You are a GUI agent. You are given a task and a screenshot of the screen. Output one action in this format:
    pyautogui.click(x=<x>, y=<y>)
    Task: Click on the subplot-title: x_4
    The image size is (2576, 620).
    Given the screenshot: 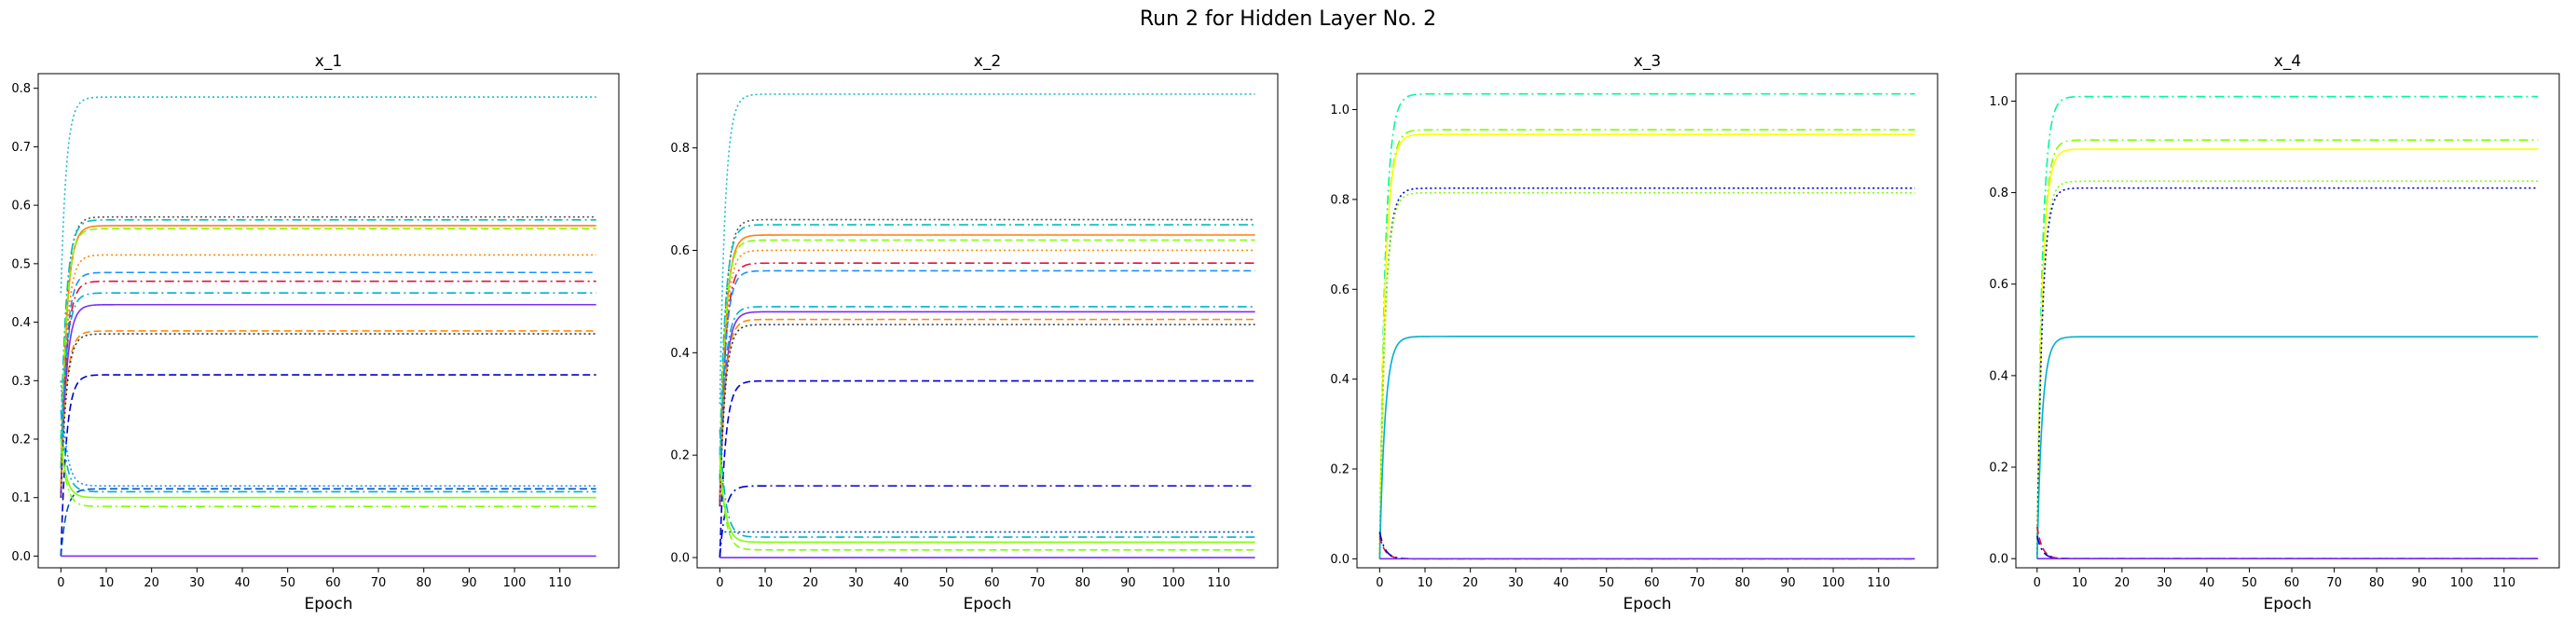 What is the action you would take?
    pyautogui.click(x=2287, y=61)
    